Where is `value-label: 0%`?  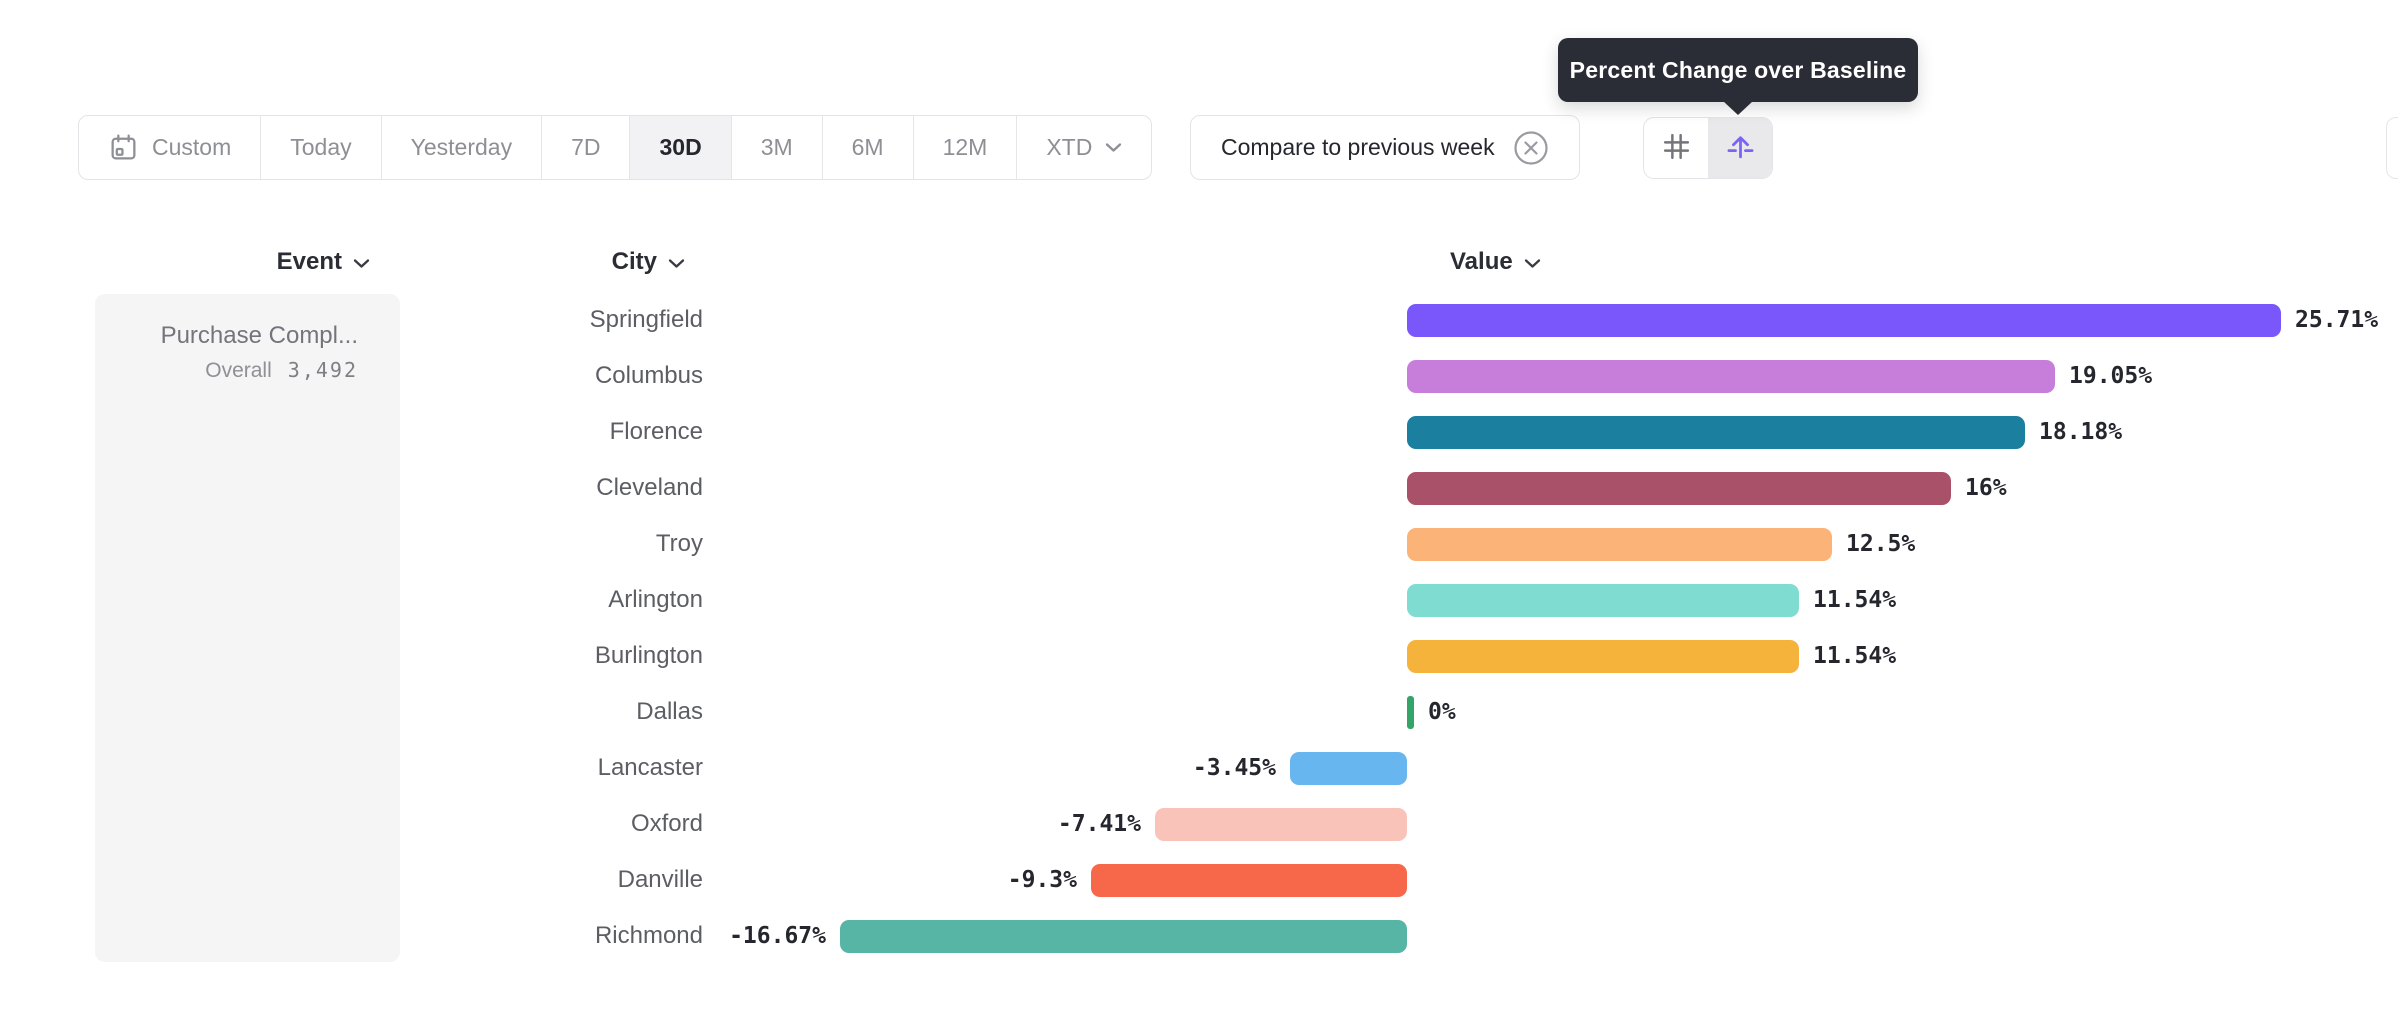 value-label: 0% is located at coordinates (1442, 712).